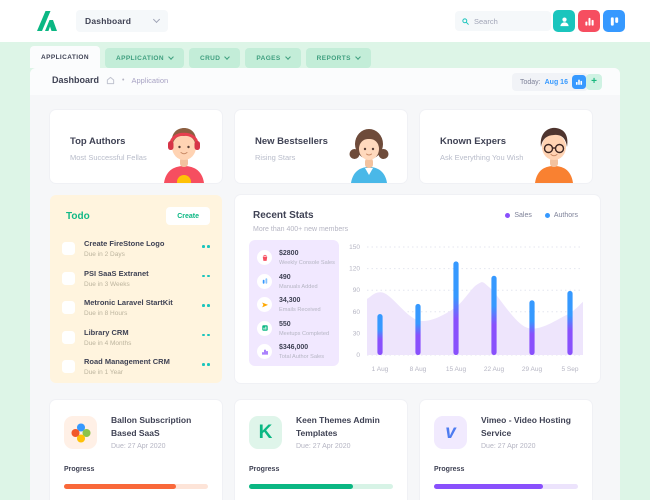 The height and width of the screenshot is (500, 650). I want to click on legend-item-authors: Authors, so click(561, 215).